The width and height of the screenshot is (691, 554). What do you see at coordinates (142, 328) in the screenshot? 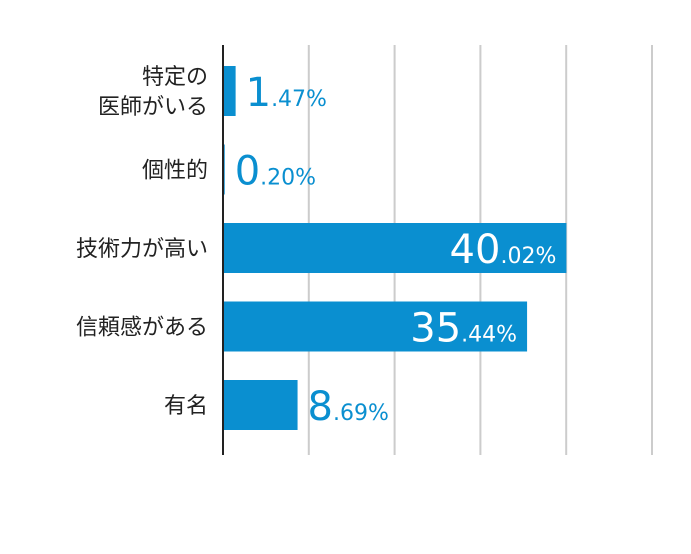
I see `category-label-3: 信頼感がある` at bounding box center [142, 328].